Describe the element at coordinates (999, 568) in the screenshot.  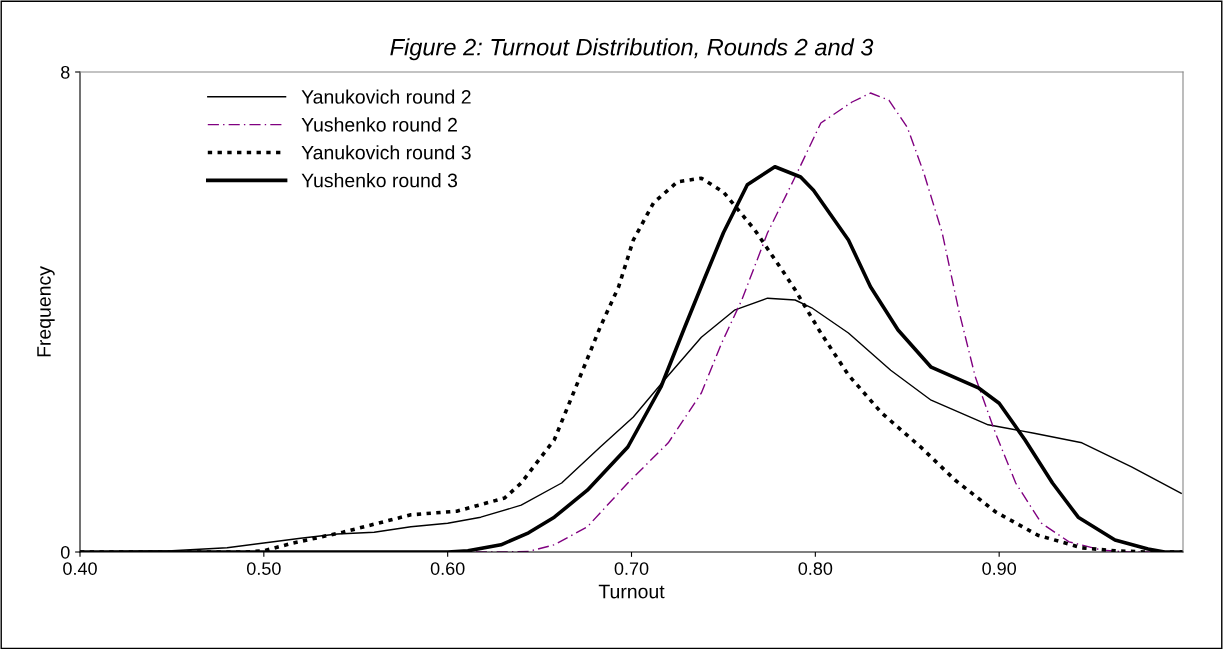
I see `x-tick-label: 0.90` at that location.